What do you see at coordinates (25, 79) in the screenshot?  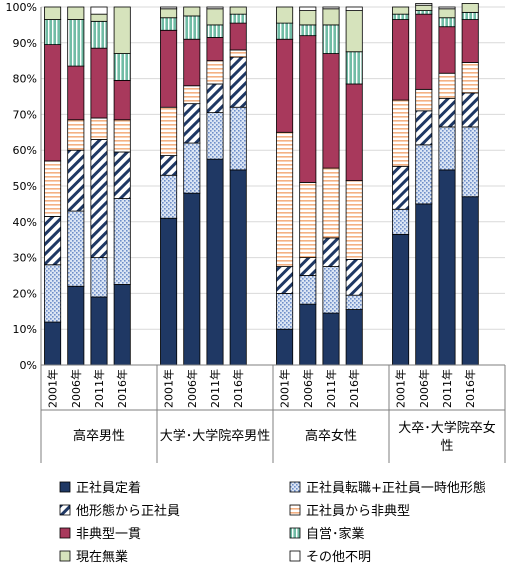 I see `y-tick-label: 80%` at bounding box center [25, 79].